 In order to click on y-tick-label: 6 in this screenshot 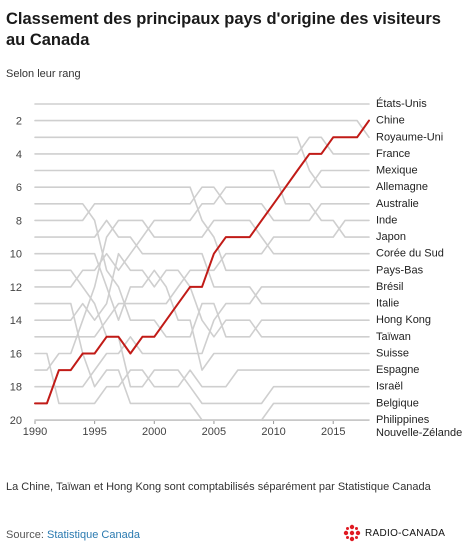, I will do `click(19, 188)`.